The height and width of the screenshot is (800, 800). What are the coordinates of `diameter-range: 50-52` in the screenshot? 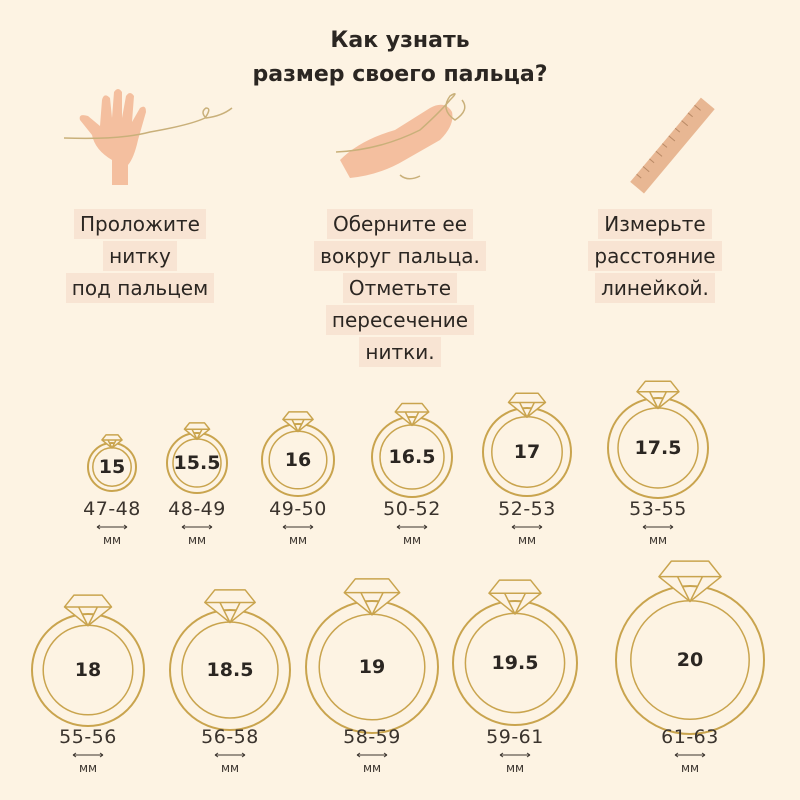 It's located at (412, 509).